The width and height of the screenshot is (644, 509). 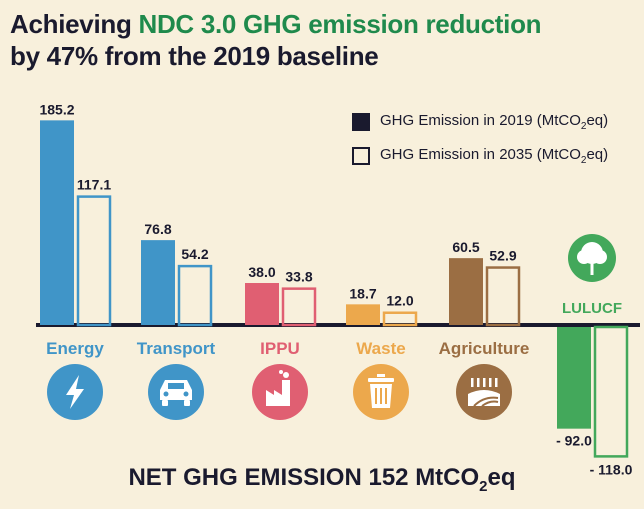 I want to click on data-label-agriculture-2035: 52.9, so click(x=502, y=256).